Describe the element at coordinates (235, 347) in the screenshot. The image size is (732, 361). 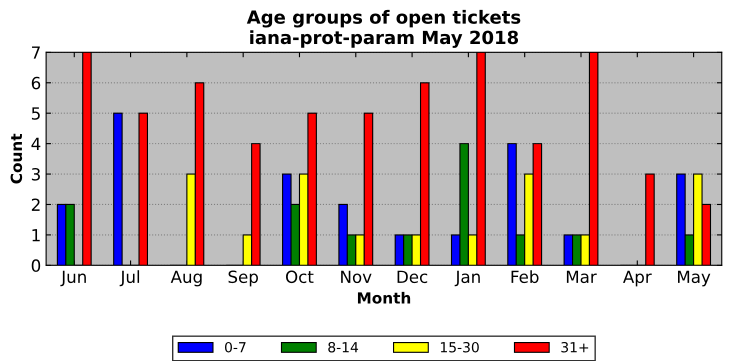
I see `legend-label: 0-7` at that location.